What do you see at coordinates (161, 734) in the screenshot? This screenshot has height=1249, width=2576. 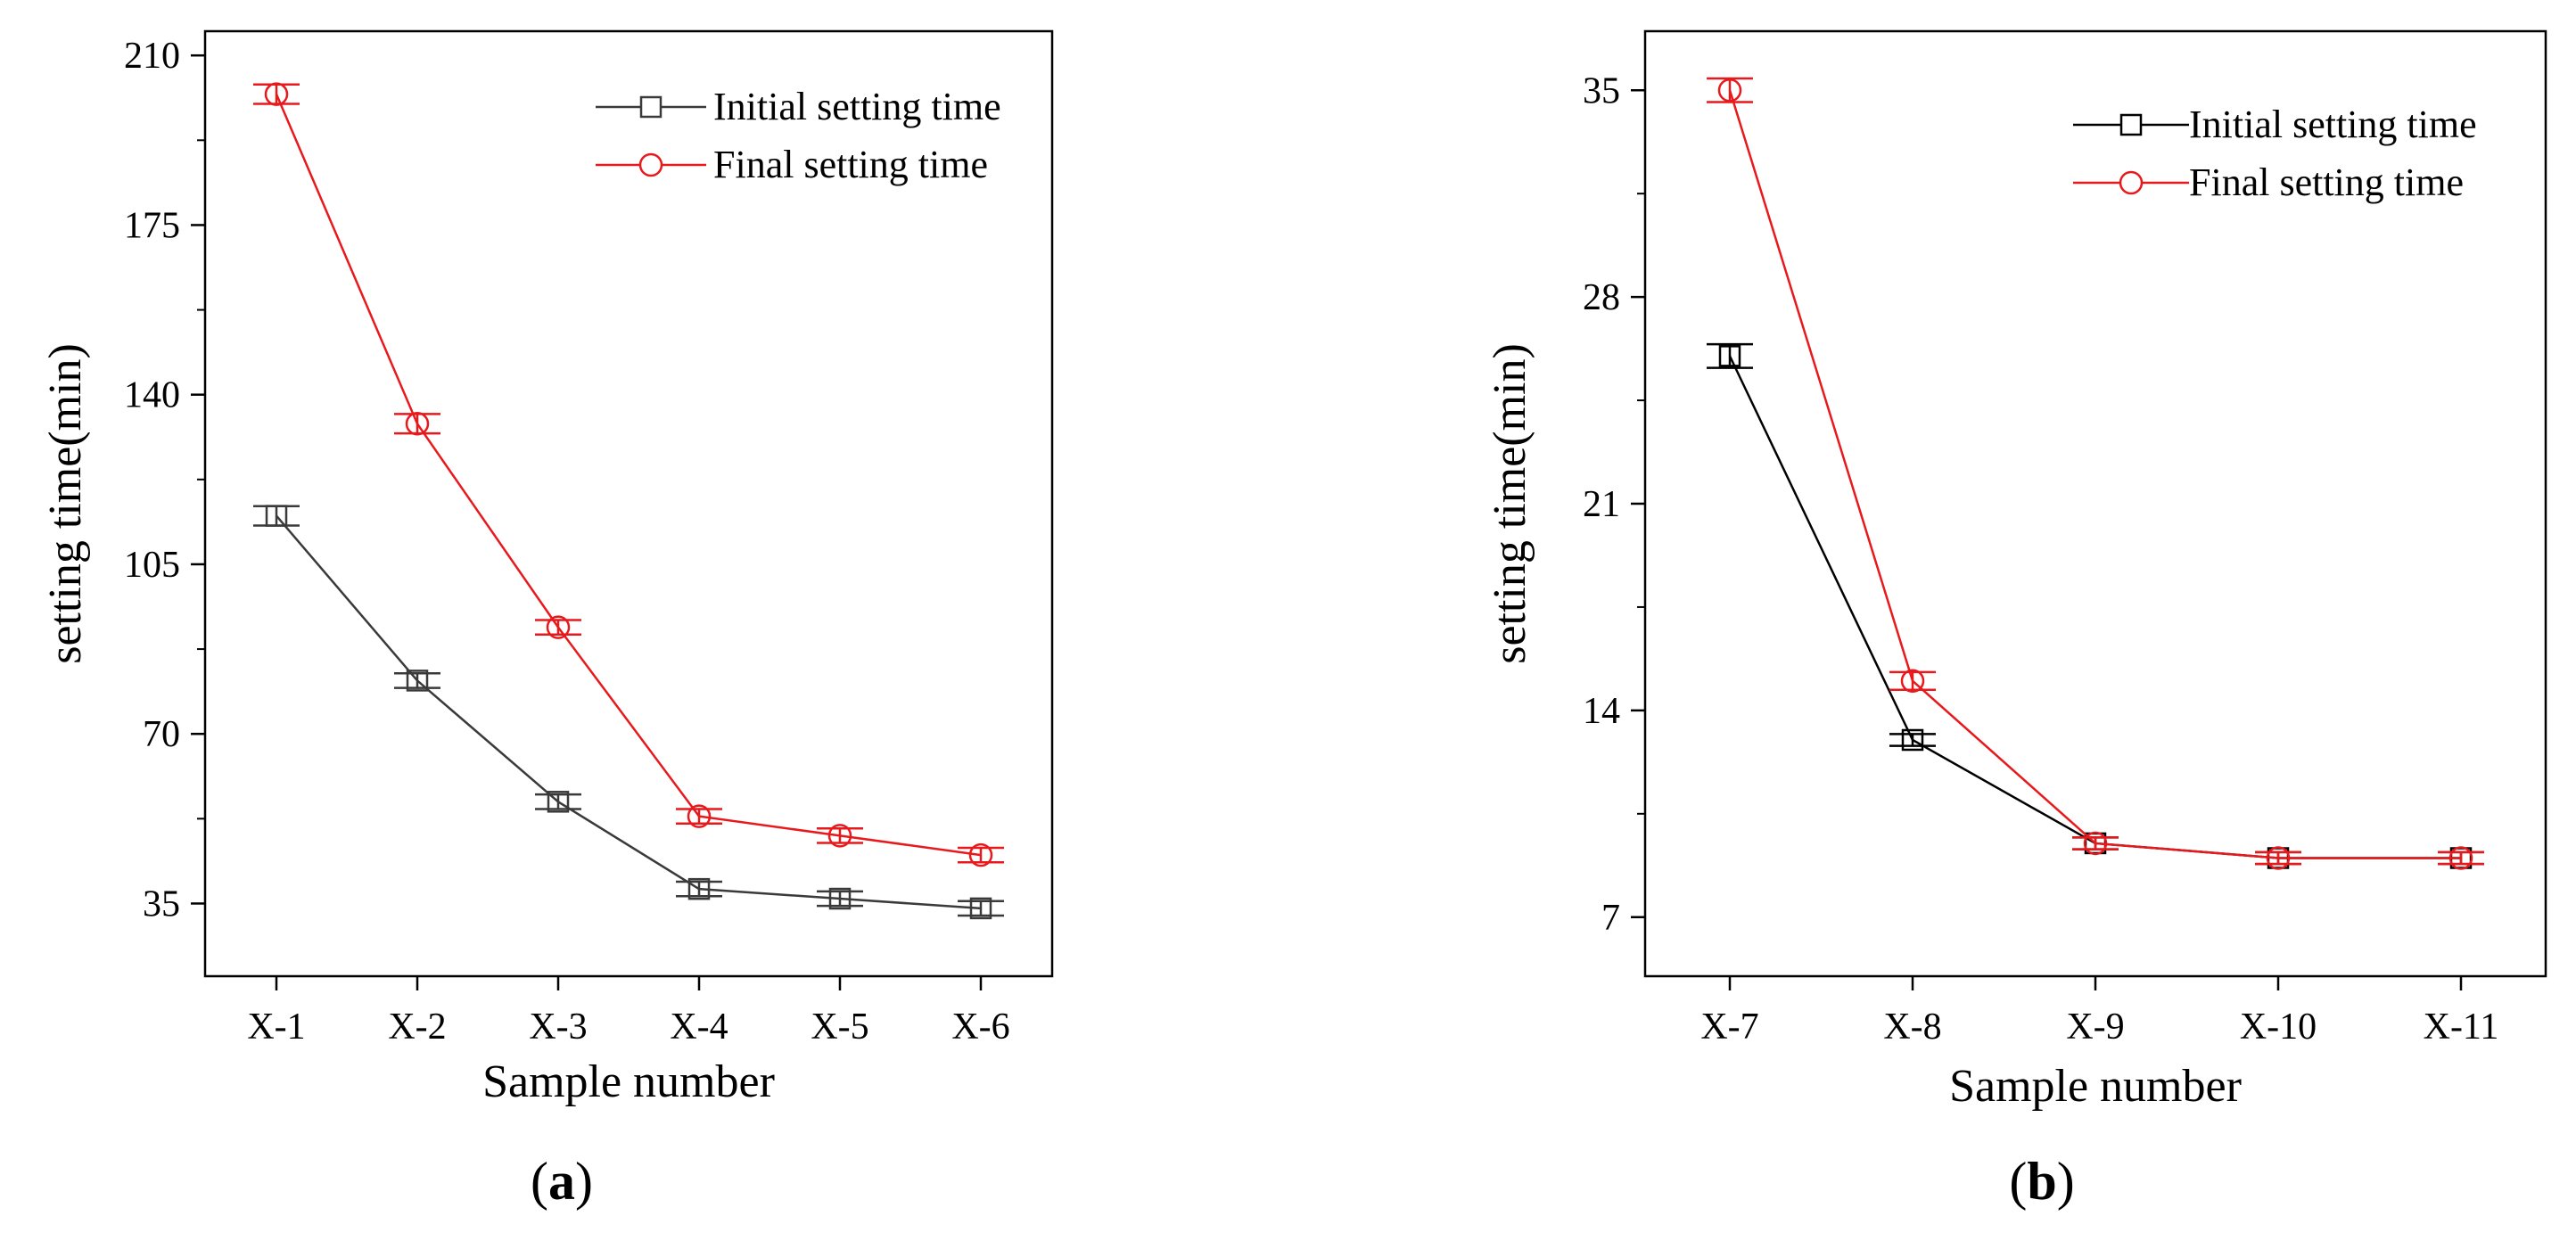 I see `y-tick-label: 70` at bounding box center [161, 734].